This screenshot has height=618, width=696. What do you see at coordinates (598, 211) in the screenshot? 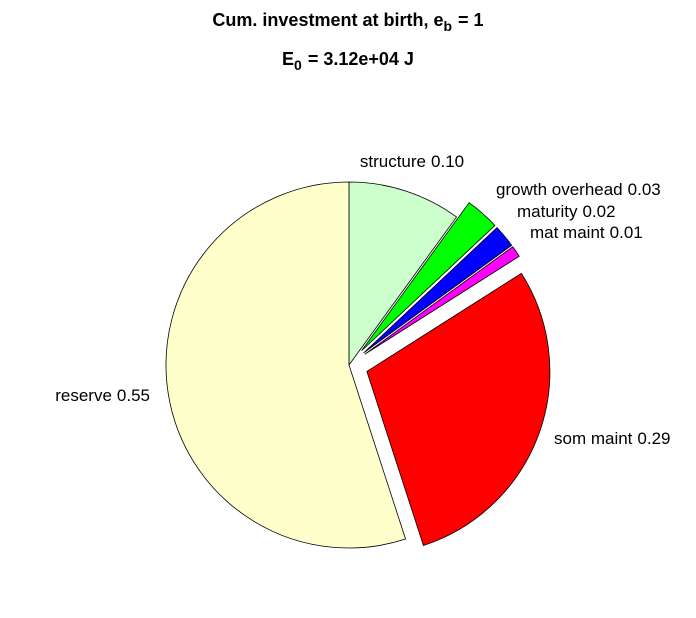
I see `slice-value: 0.02` at bounding box center [598, 211].